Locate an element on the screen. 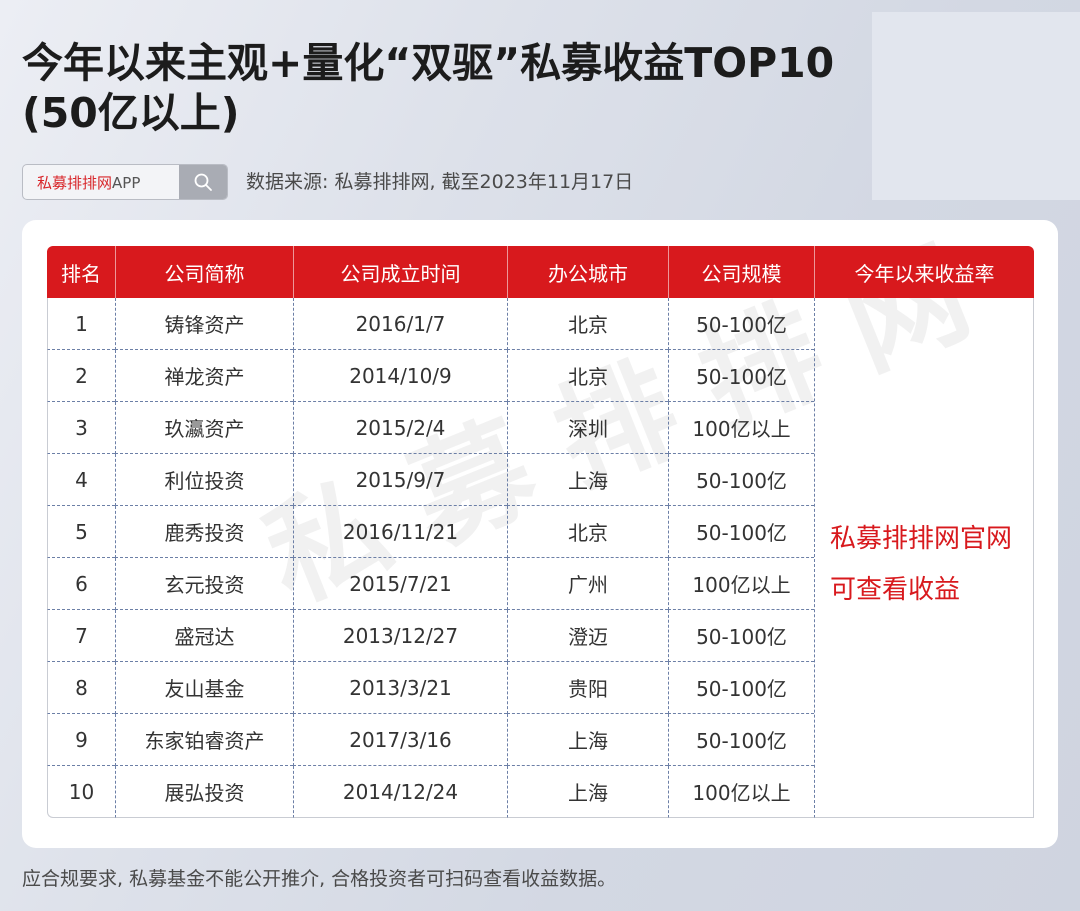 This screenshot has height=911, width=1080. cell-founded: 2014/10/9 is located at coordinates (400, 376).